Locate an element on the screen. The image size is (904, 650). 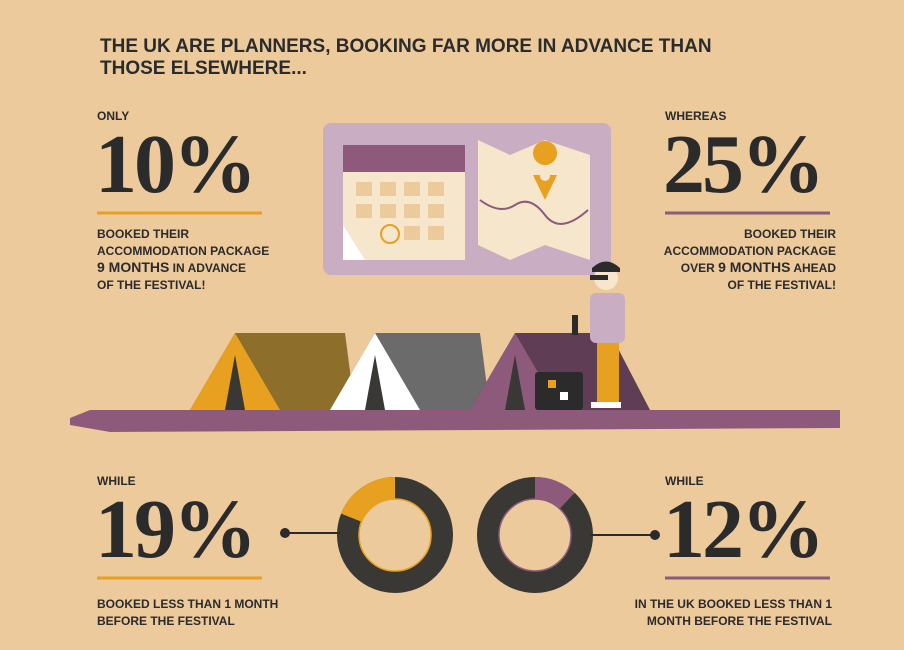
description-part: BEFORE THE FESTIVAL is located at coordinates (166, 621).